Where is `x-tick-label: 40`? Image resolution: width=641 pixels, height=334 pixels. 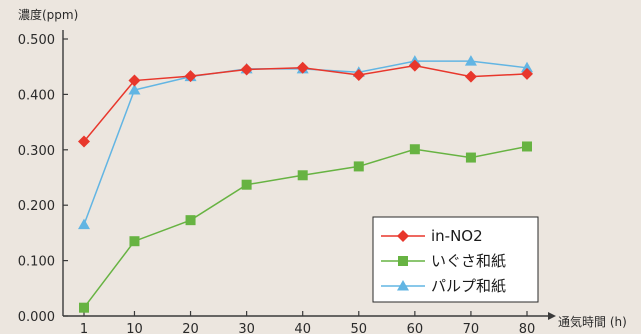 x-tick-label: 40 is located at coordinates (302, 328).